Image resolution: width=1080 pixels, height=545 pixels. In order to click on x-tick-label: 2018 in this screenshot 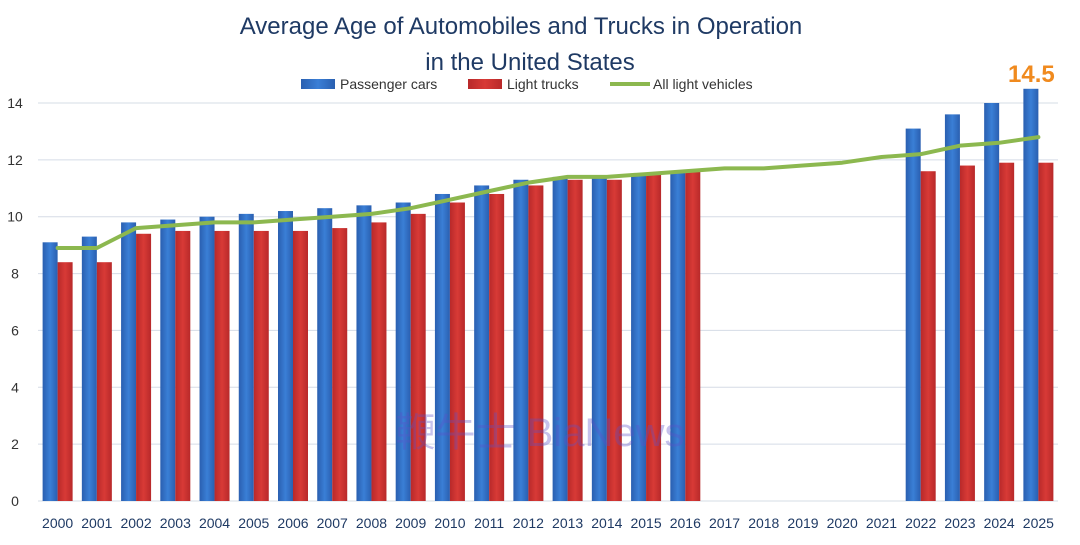, I will do `click(763, 523)`.